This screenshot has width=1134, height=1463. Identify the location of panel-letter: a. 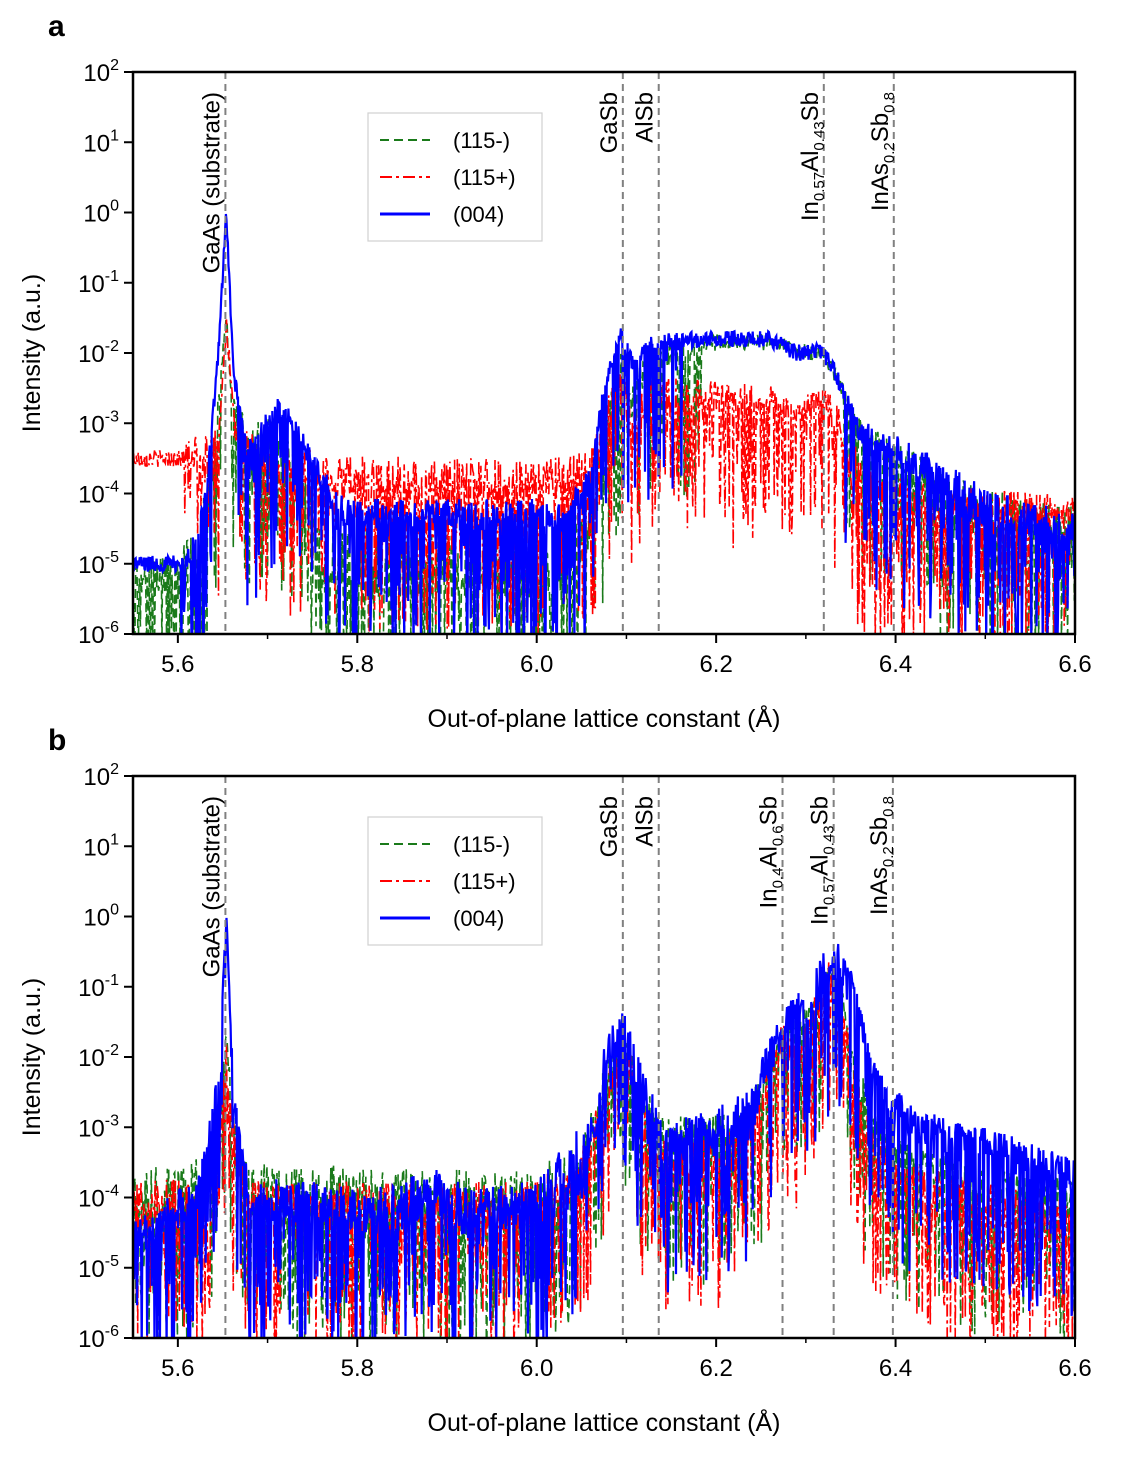
(56, 26).